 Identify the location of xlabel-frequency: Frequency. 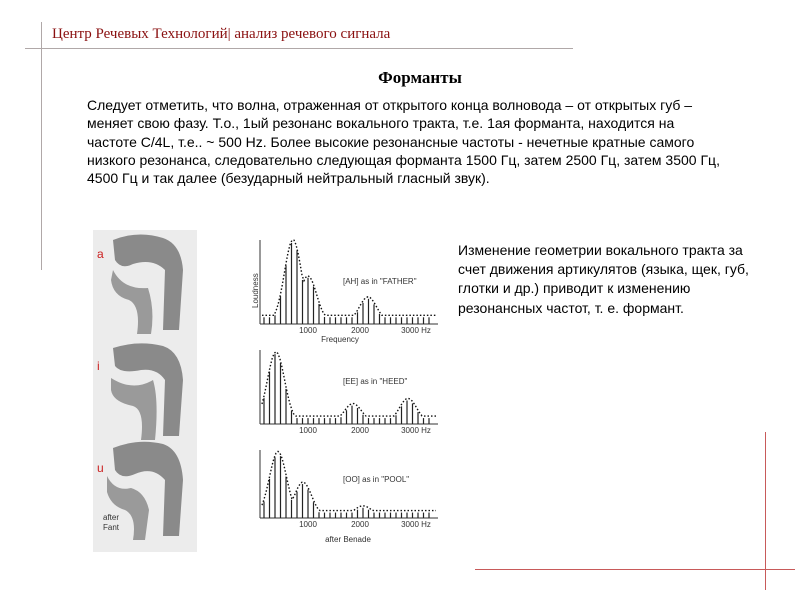
(340, 339).